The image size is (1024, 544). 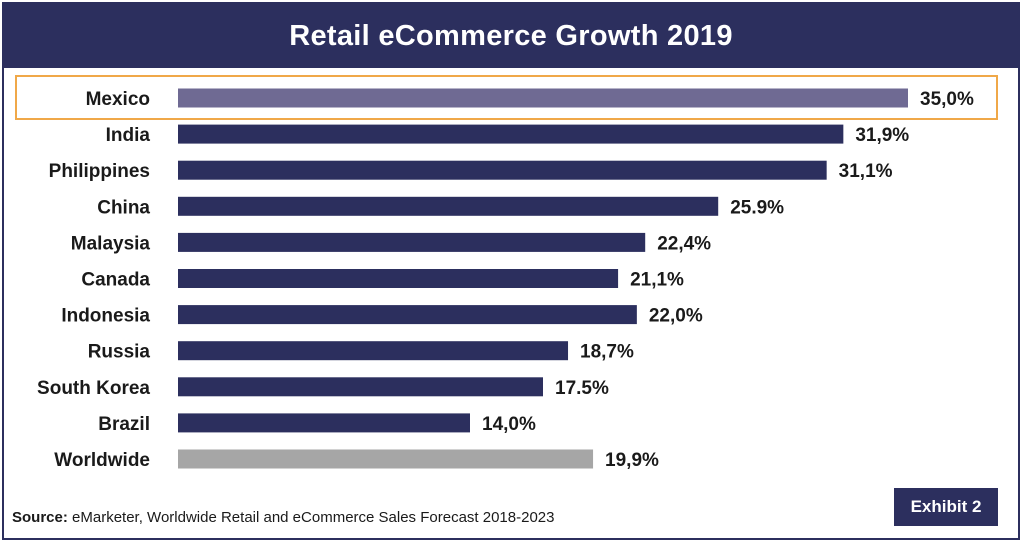 I want to click on value-label: 22,0%, so click(x=676, y=316).